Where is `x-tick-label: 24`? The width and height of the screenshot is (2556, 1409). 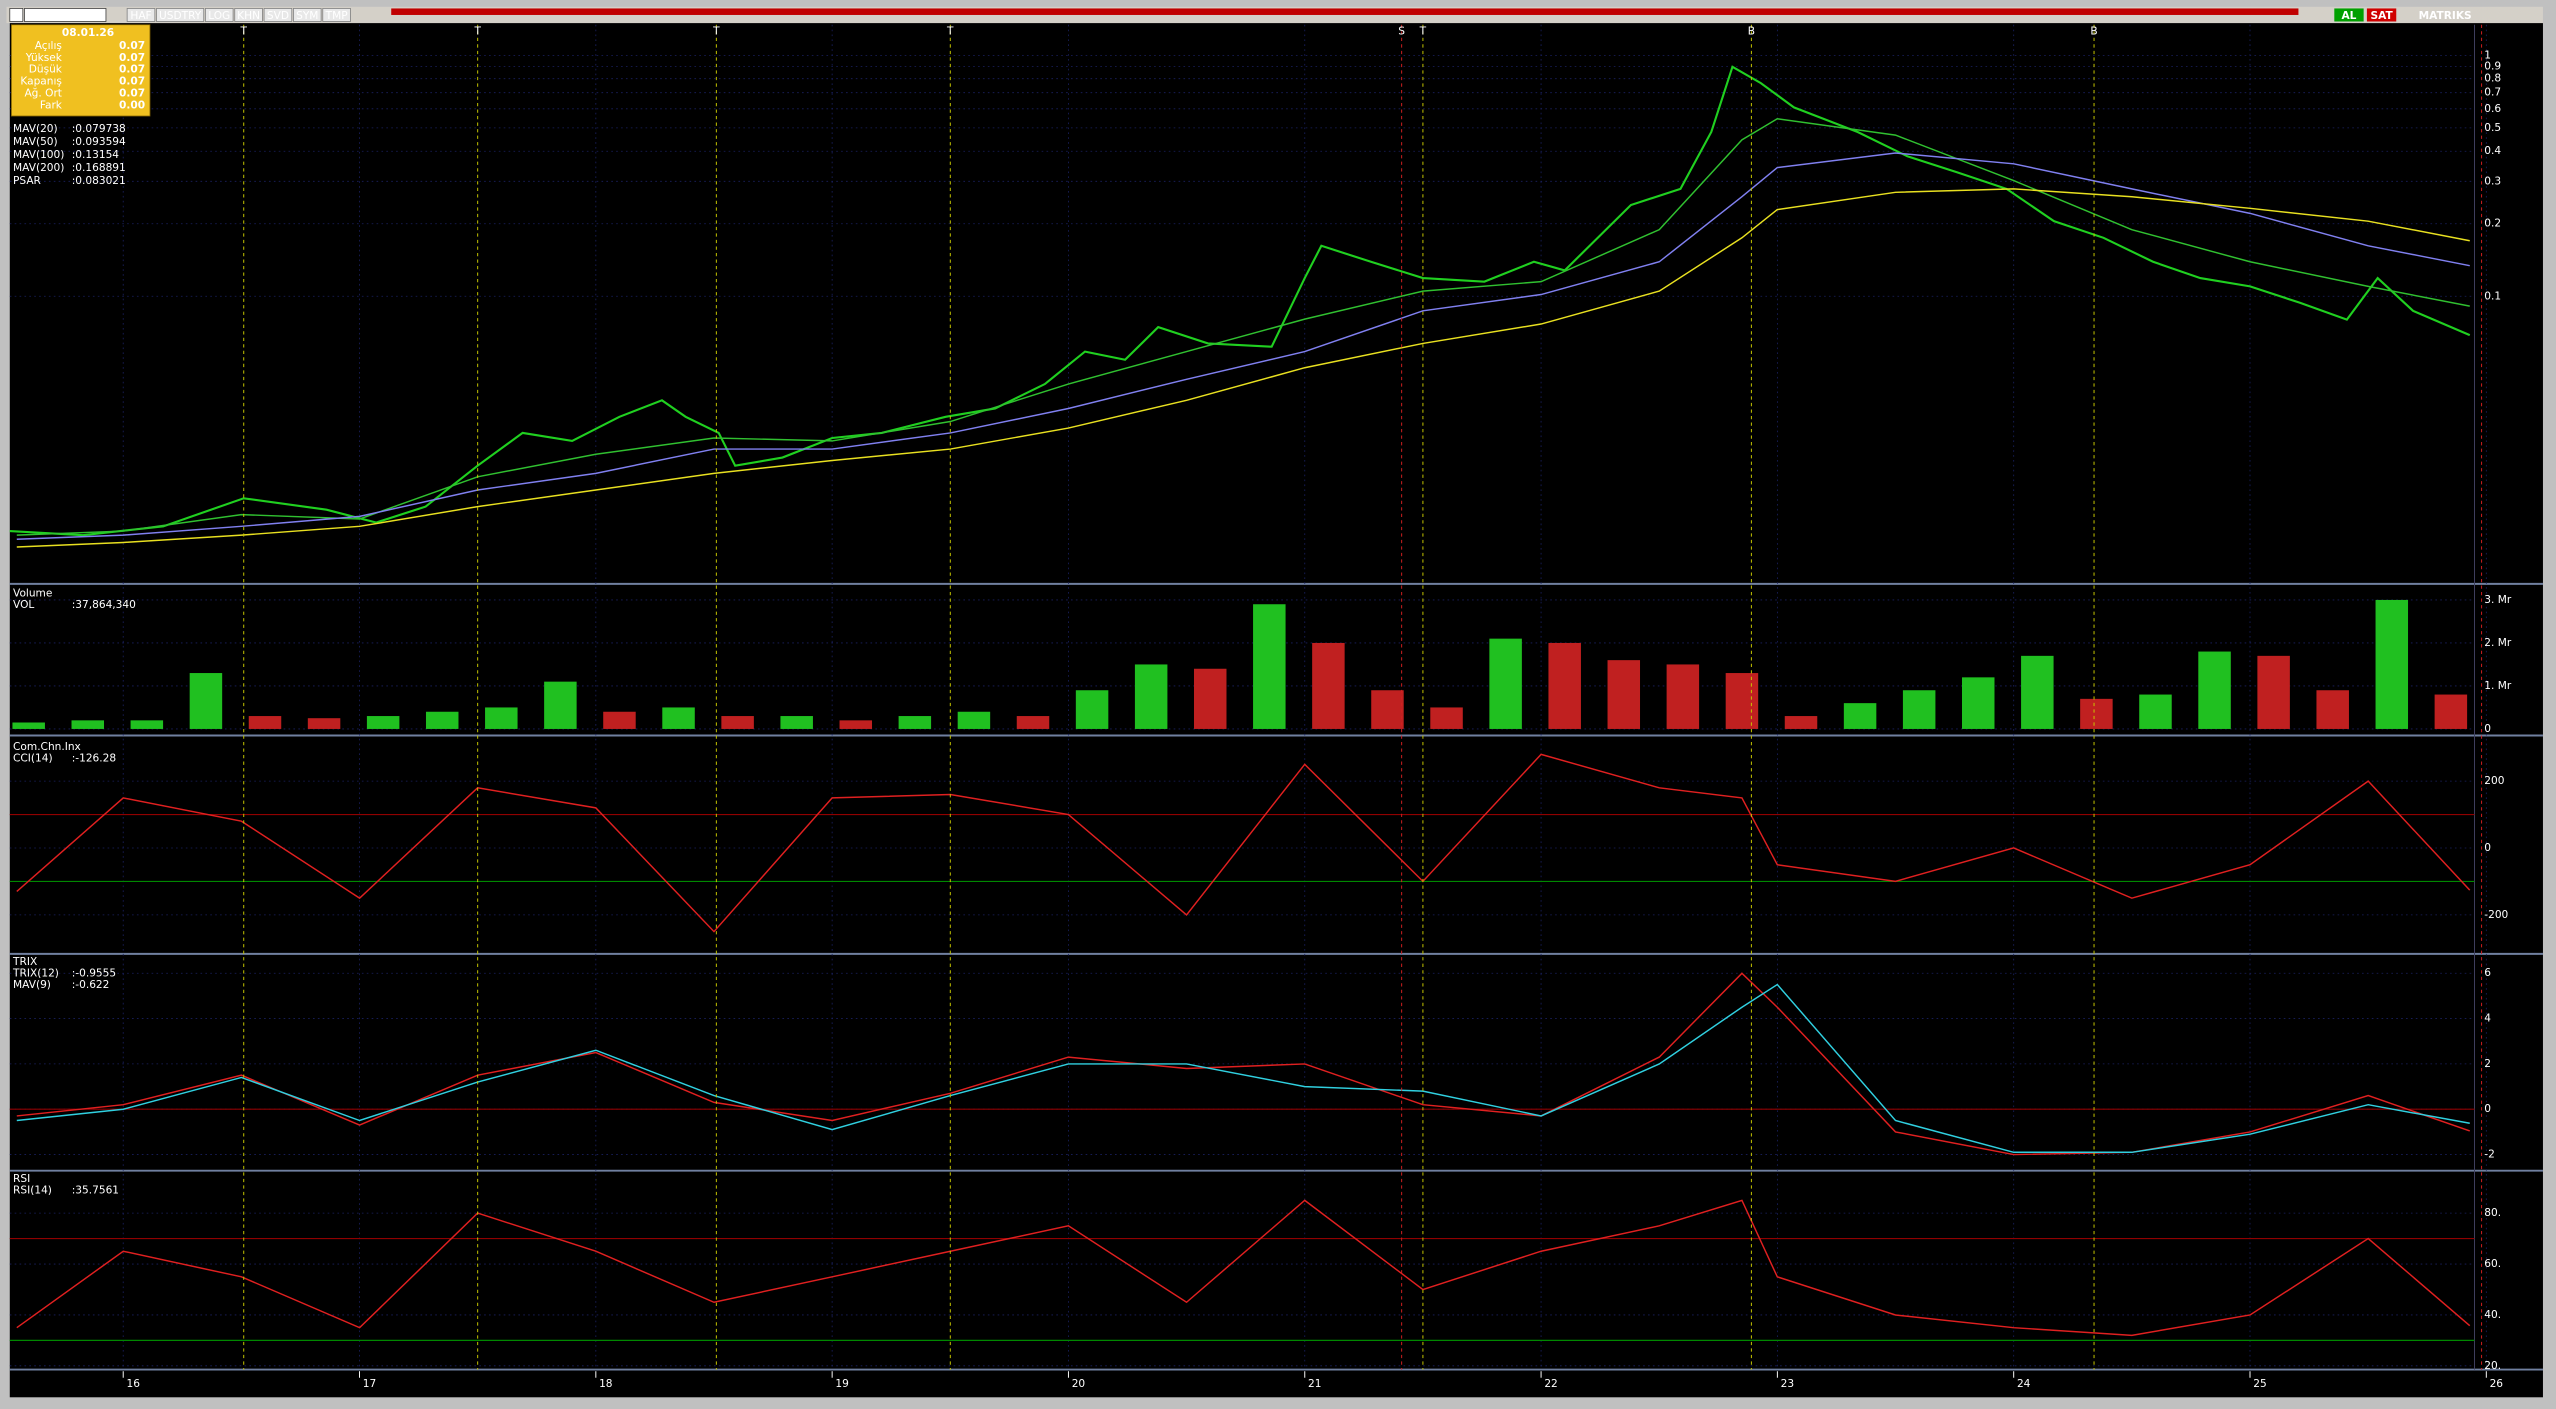
x-tick-label: 24 is located at coordinates (2024, 1384).